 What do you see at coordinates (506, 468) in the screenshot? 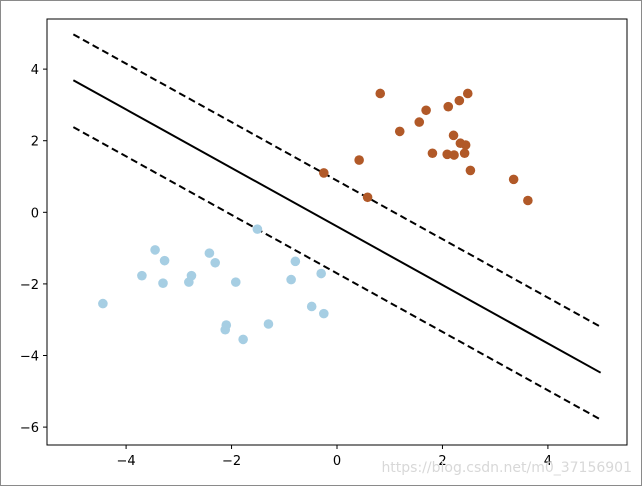
I see `watermark-text: https://blog.csdn.net/m0_37156901` at bounding box center [506, 468].